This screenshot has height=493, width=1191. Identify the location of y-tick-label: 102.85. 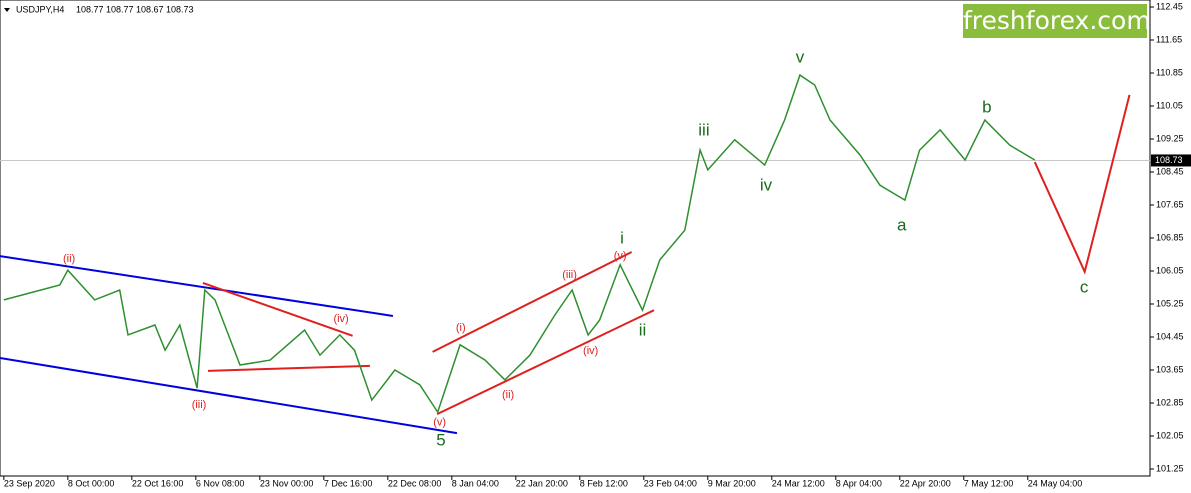
(1170, 402).